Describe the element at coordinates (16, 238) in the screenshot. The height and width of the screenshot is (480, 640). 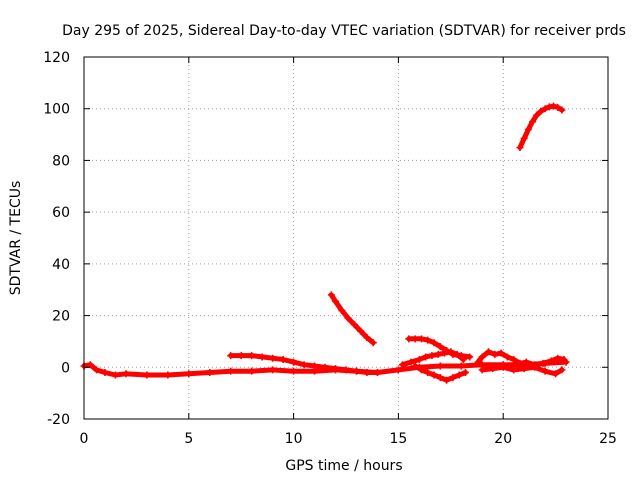
I see `y-axis-title: SDTVAR / TECUs` at that location.